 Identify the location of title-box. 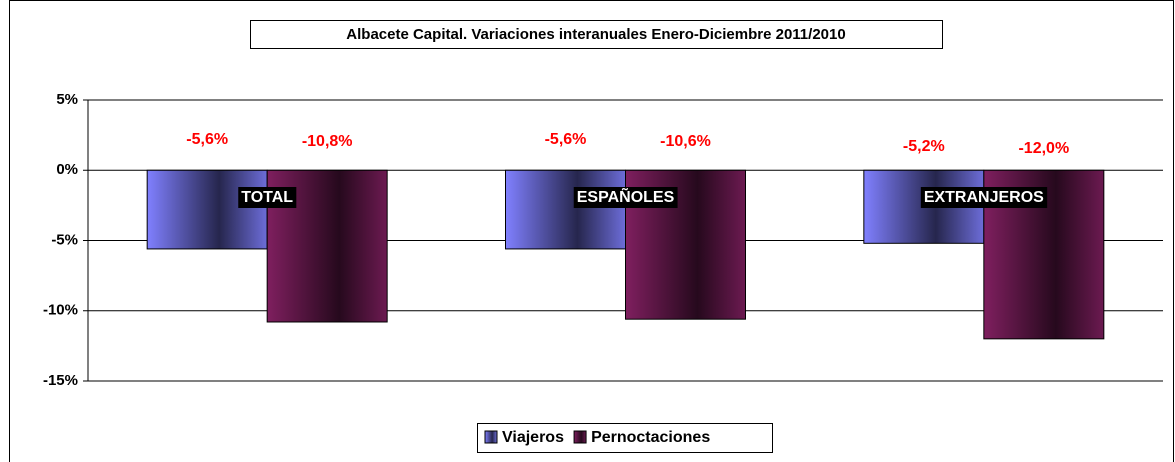
(596, 34).